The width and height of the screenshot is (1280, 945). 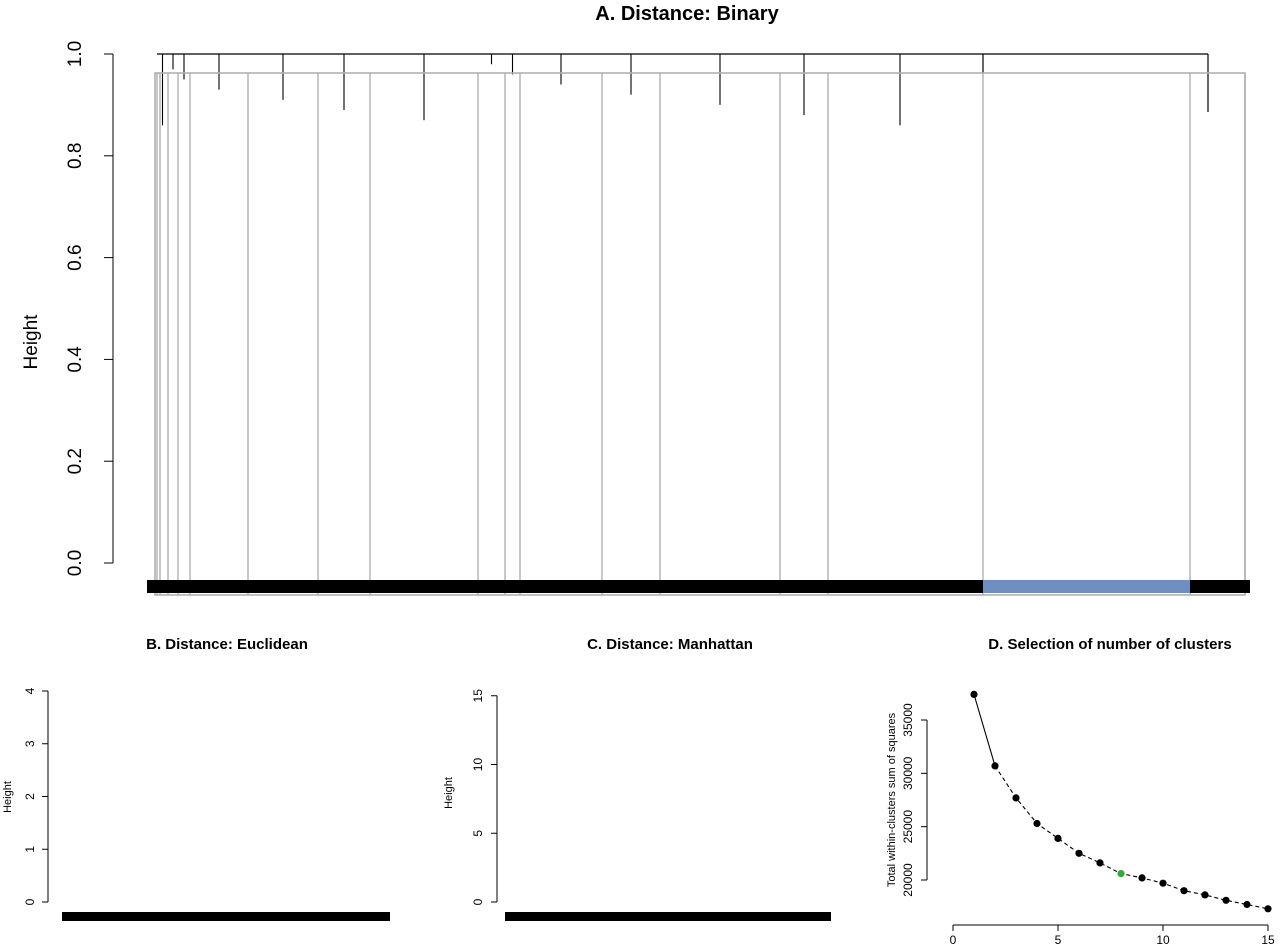 I want to click on panel-c-leaf-labels, so click(x=668, y=916).